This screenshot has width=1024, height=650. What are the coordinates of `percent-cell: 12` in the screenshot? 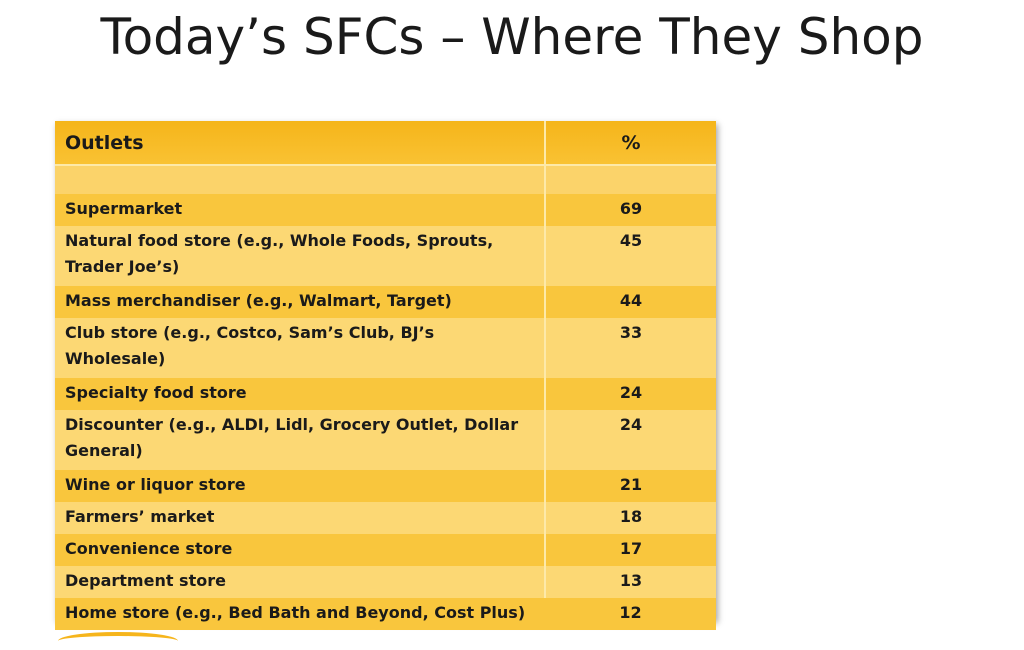 It's located at (630, 614).